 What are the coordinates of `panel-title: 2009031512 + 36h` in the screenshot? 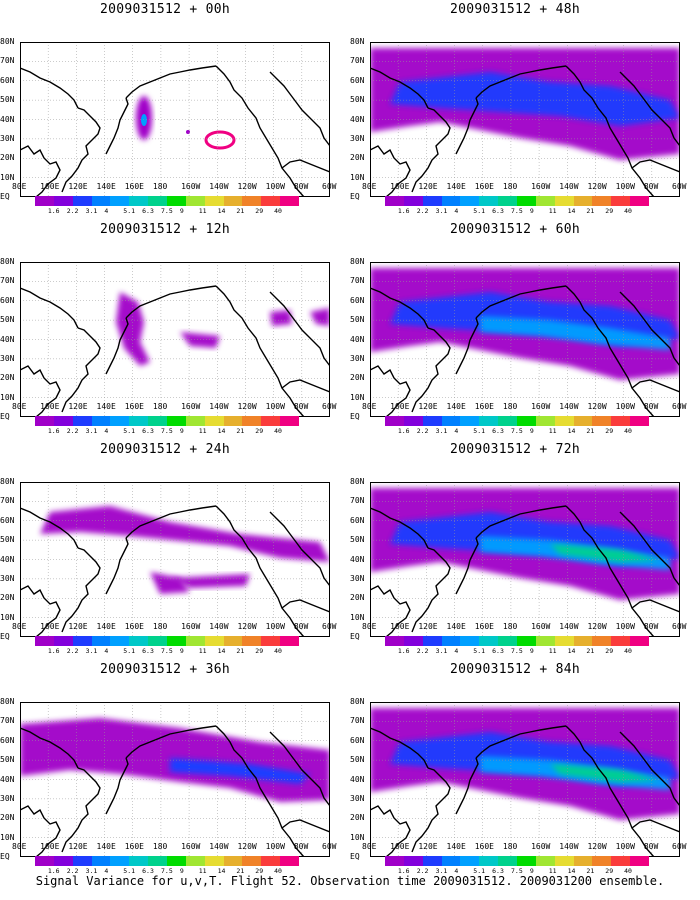 It's located at (165, 669).